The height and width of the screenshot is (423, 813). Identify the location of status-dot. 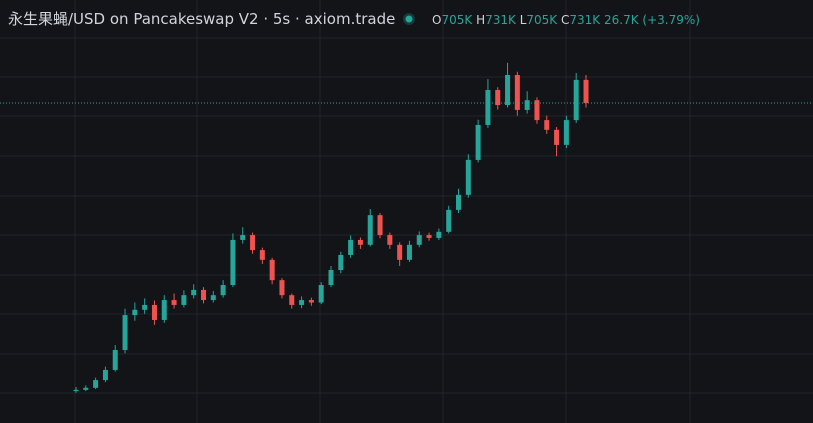
(409, 19).